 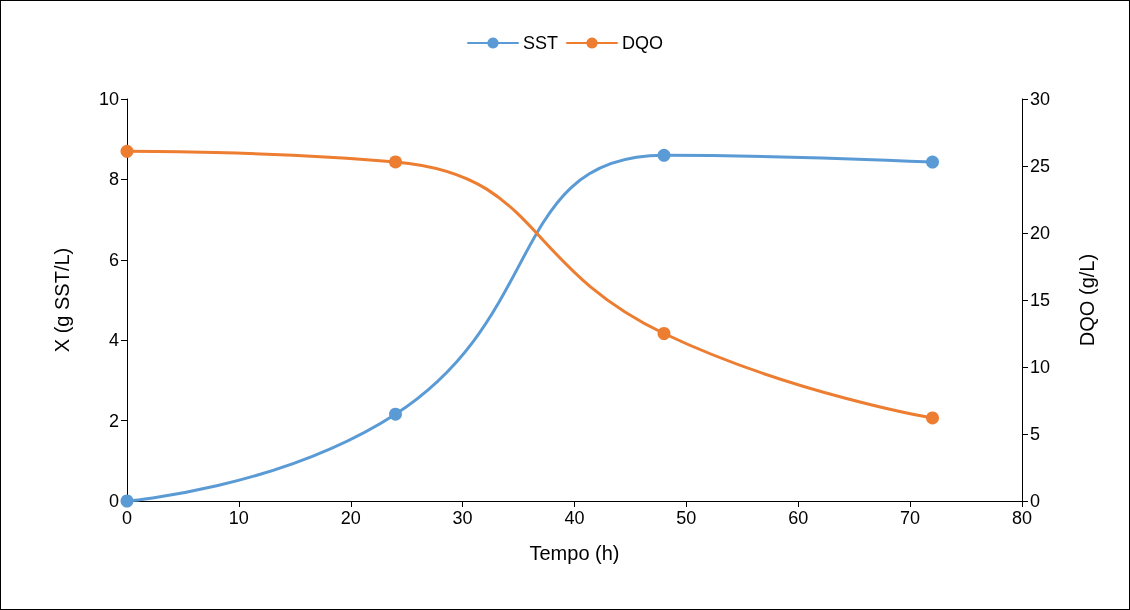 What do you see at coordinates (686, 518) in the screenshot?
I see `x-tick-label: 50` at bounding box center [686, 518].